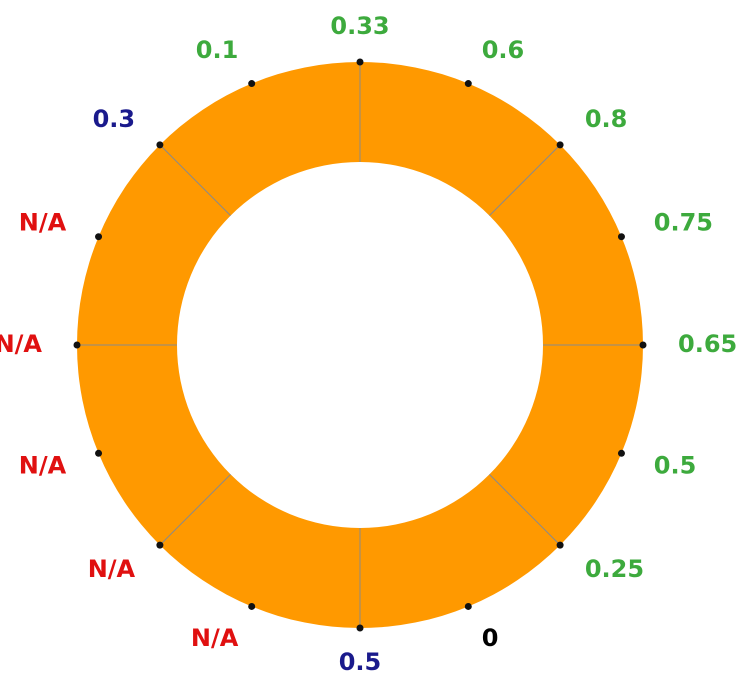 This screenshot has height=683, width=737. I want to click on value-label-6: 0.25, so click(614, 569).